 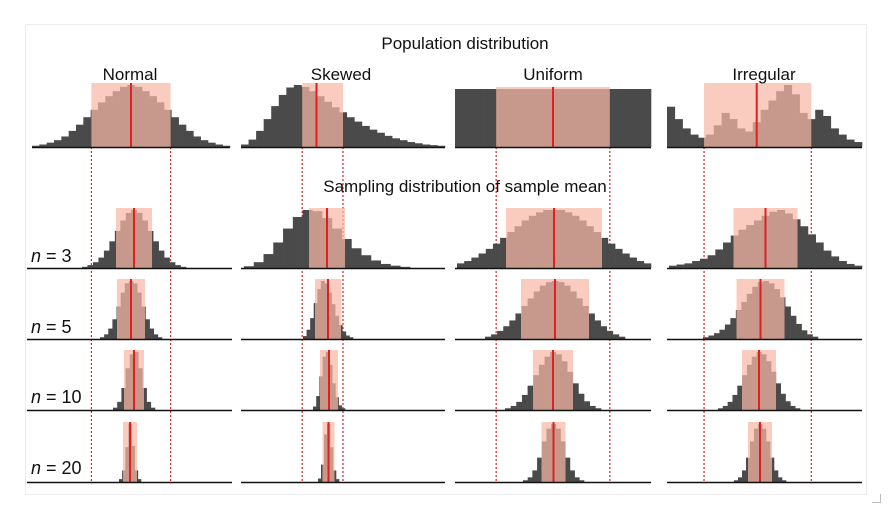 What do you see at coordinates (72, 397) in the screenshot?
I see `sample-size-value: 10` at bounding box center [72, 397].